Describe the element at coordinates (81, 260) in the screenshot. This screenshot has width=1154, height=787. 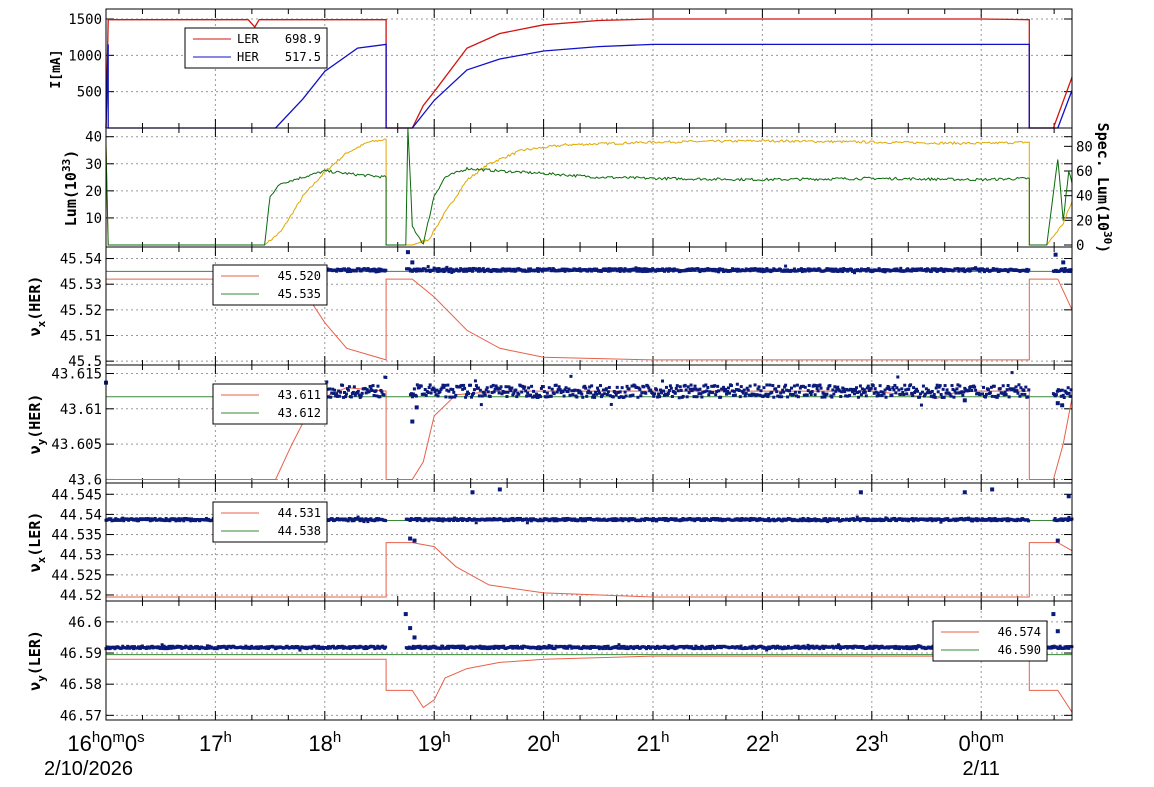
I see `y-tick-label: 45.54` at that location.